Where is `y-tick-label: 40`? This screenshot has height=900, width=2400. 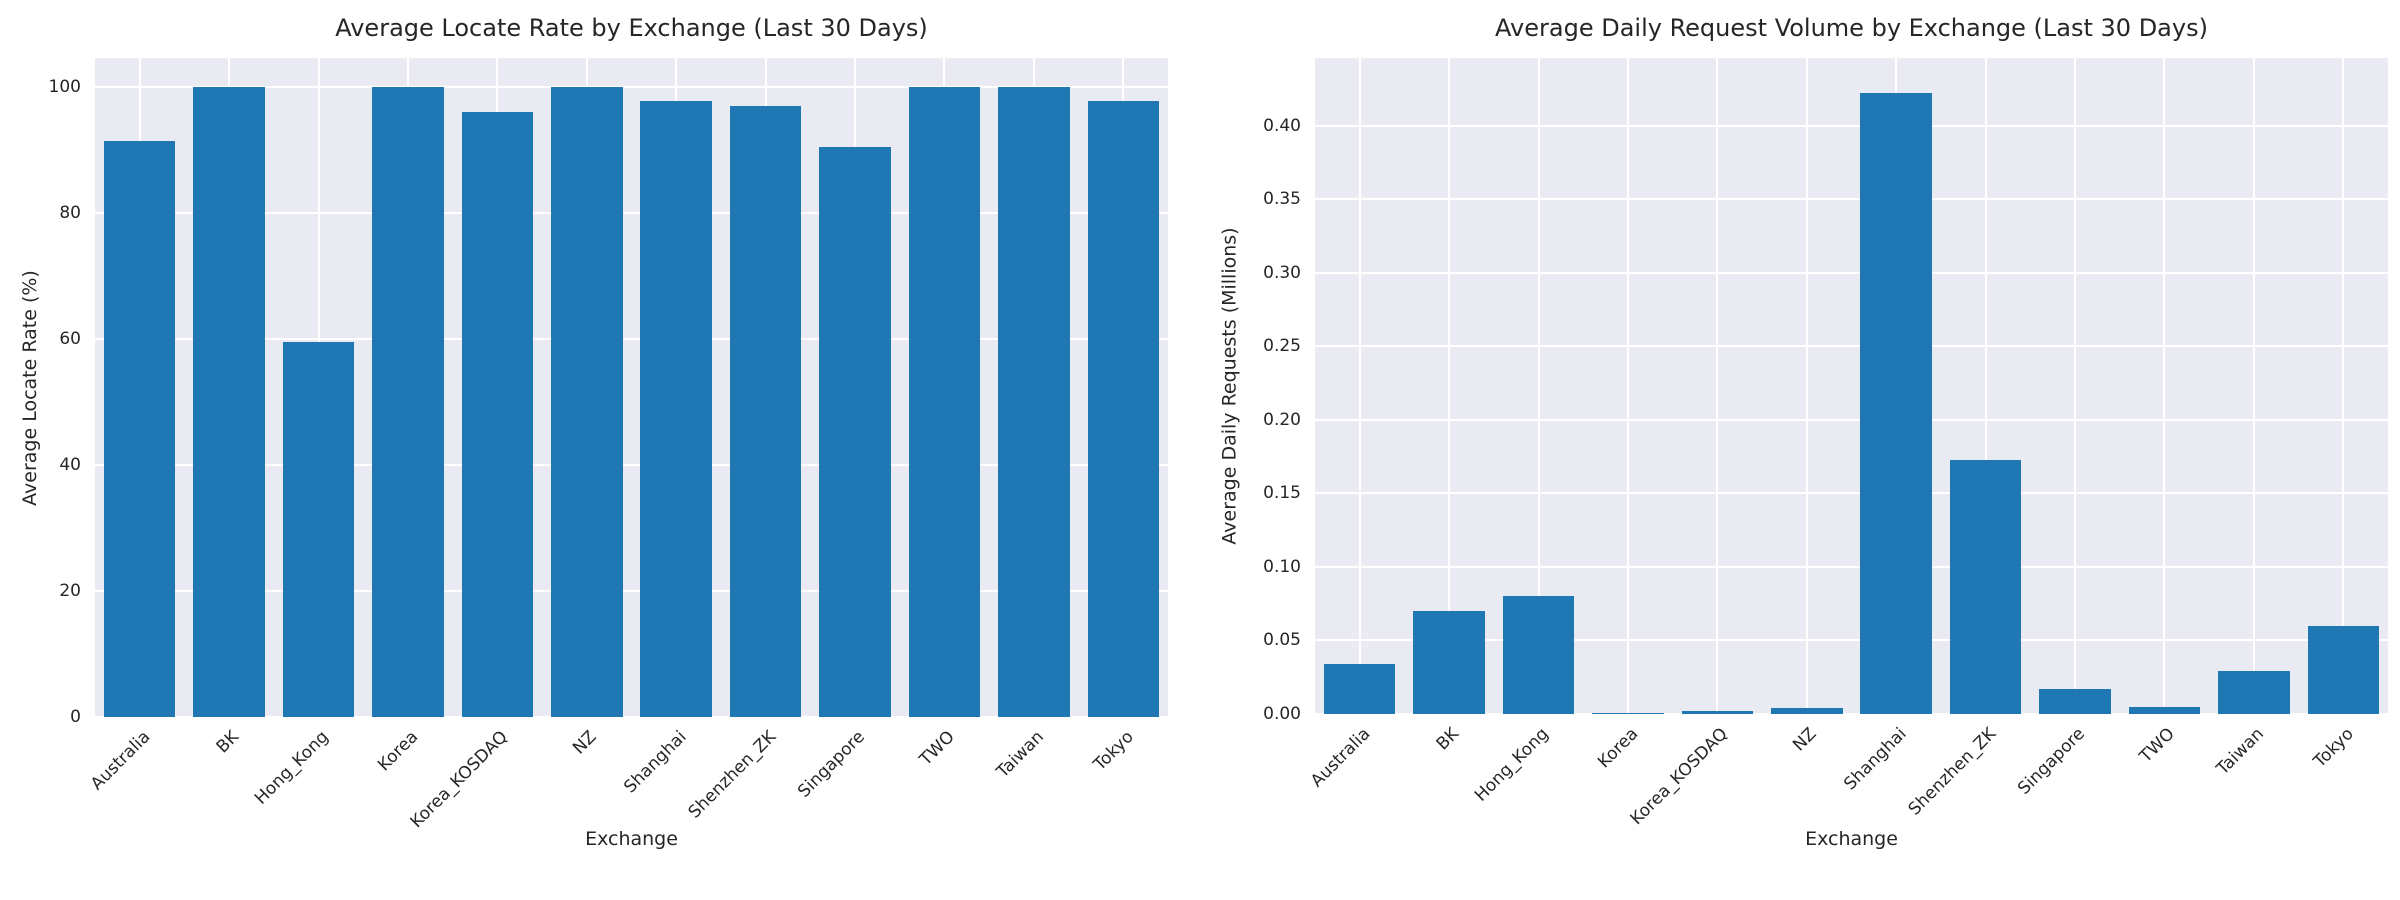 y-tick-label: 40 is located at coordinates (70, 464).